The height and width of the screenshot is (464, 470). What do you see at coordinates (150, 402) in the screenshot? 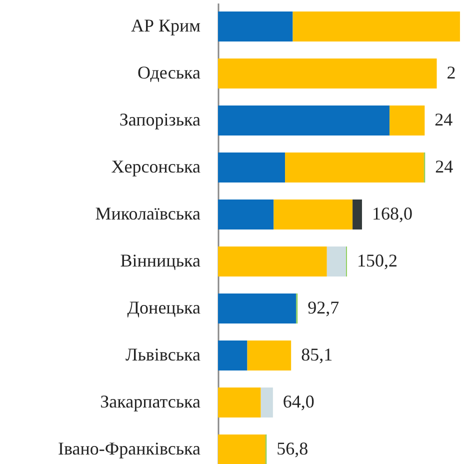
I see `y-tick-label: Закарпатська` at bounding box center [150, 402].